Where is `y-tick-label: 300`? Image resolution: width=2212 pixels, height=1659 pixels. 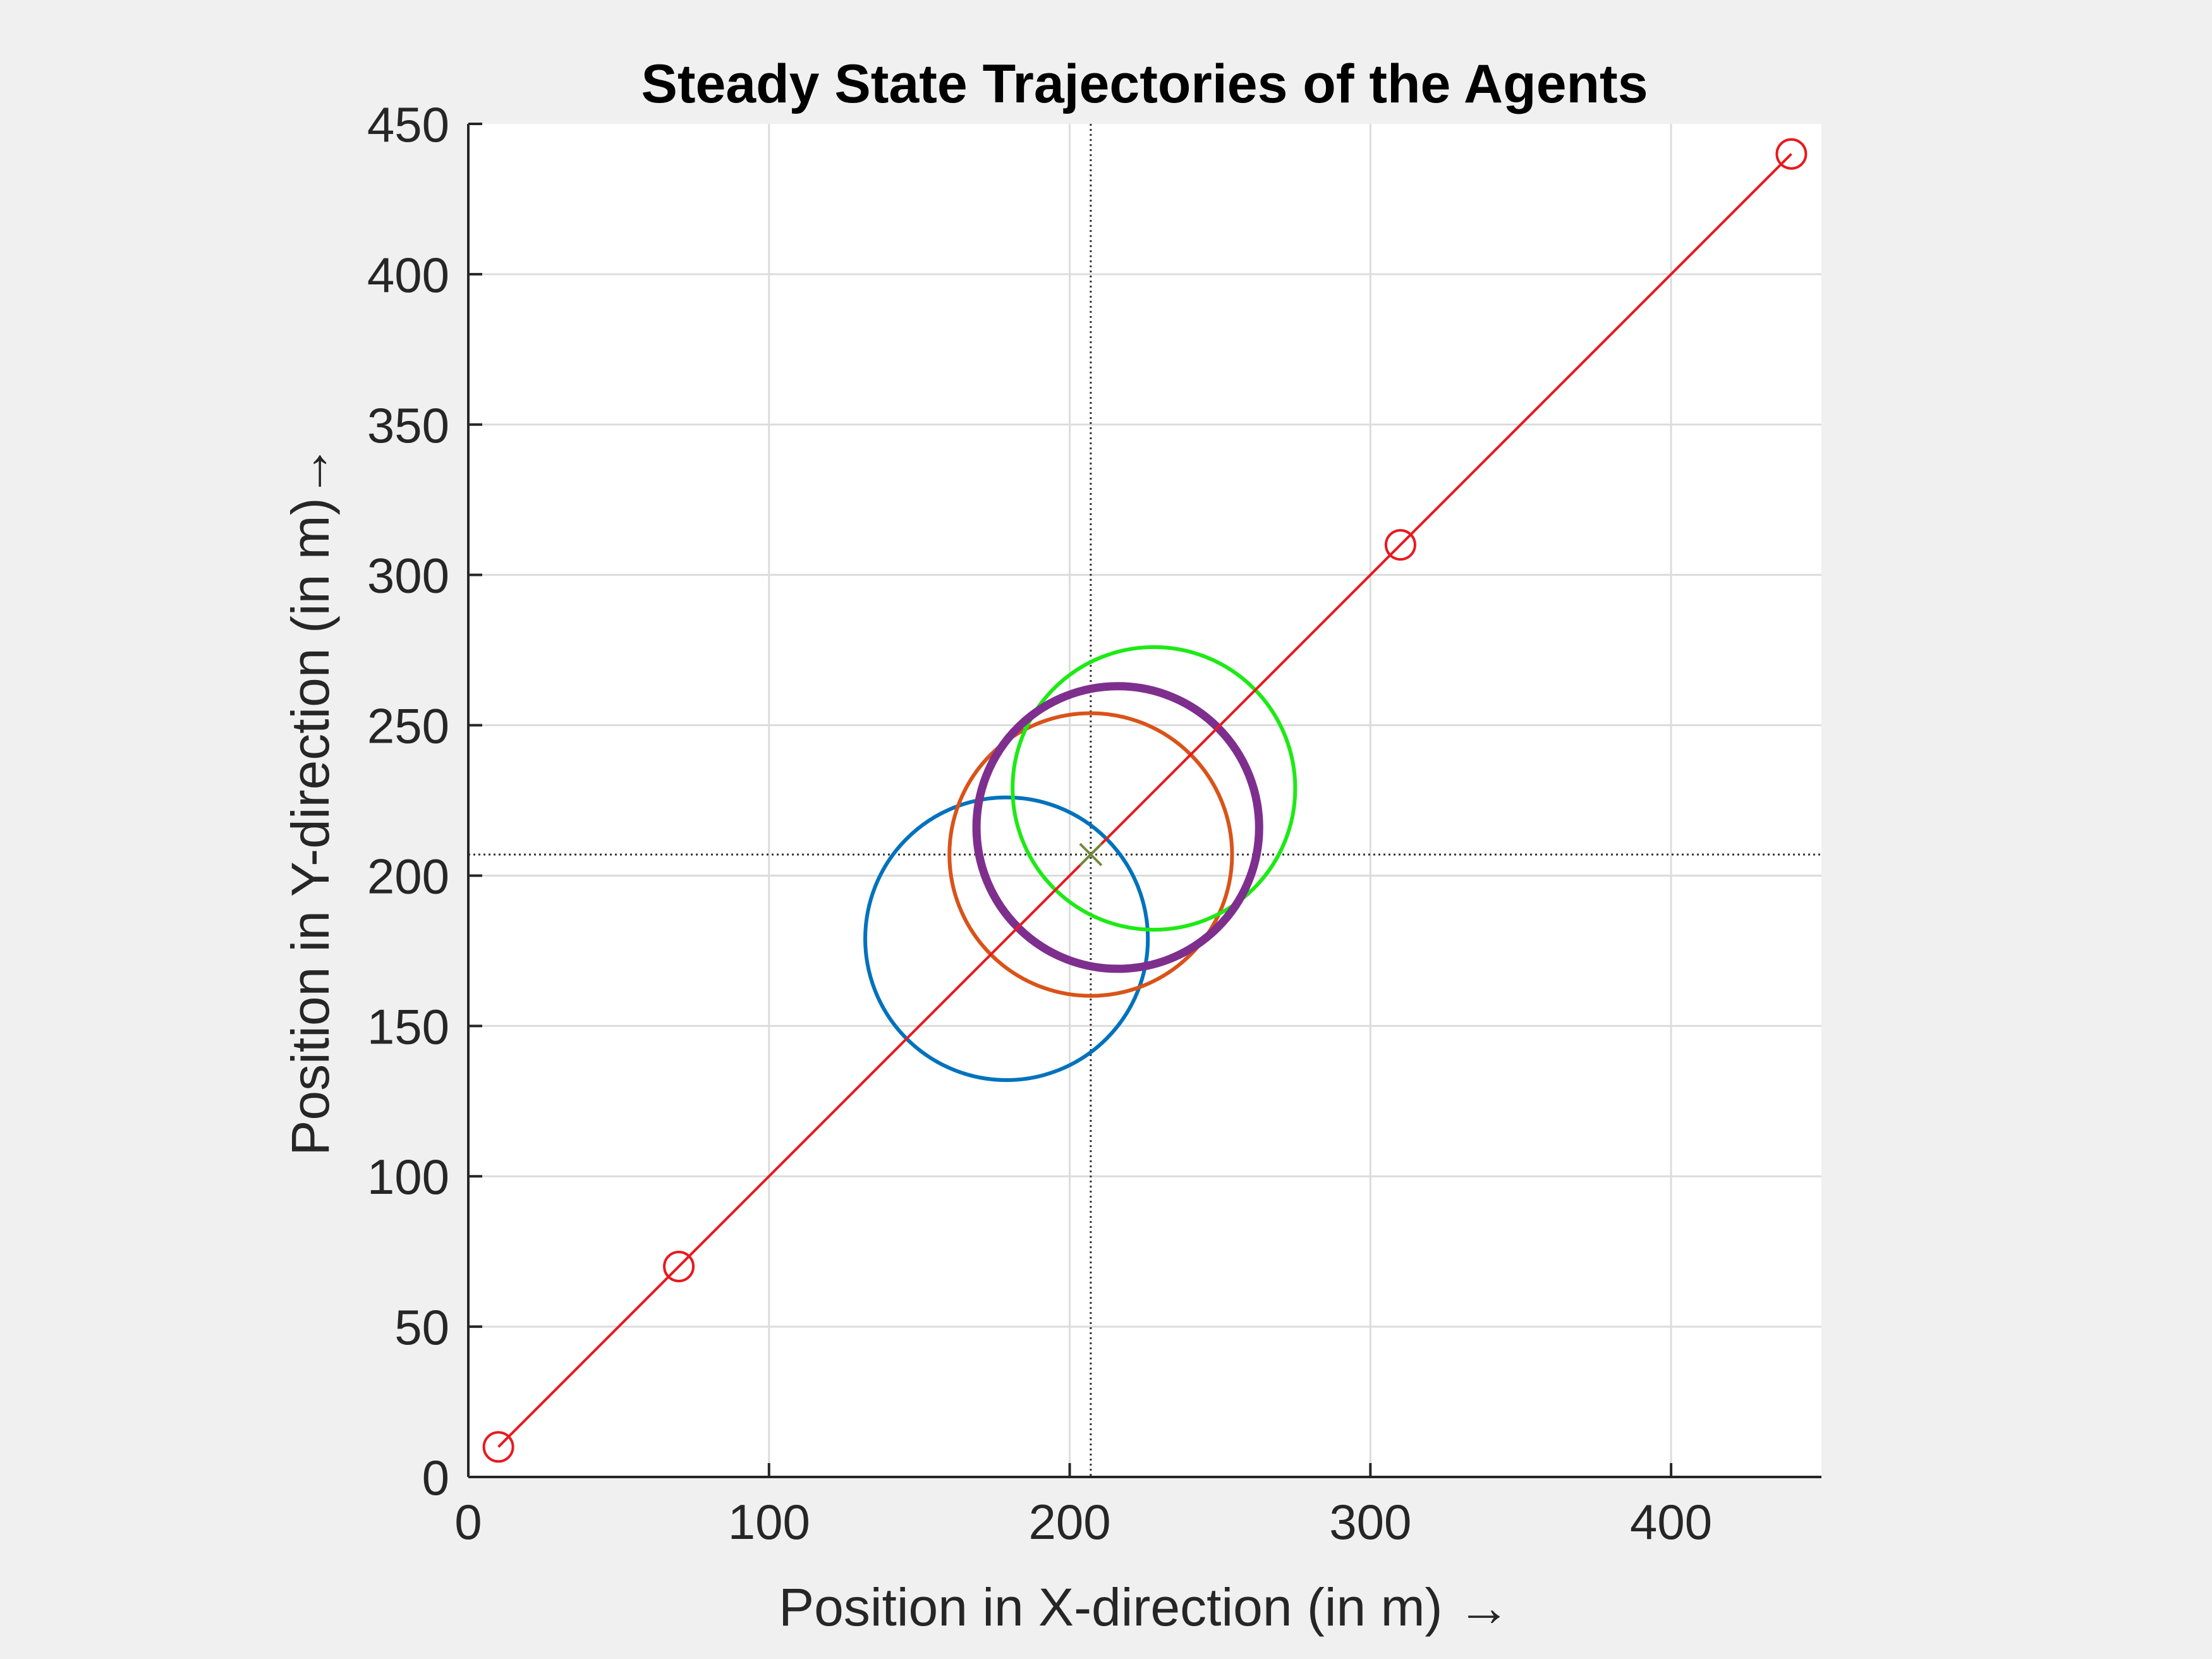
y-tick-label: 300 is located at coordinates (408, 576).